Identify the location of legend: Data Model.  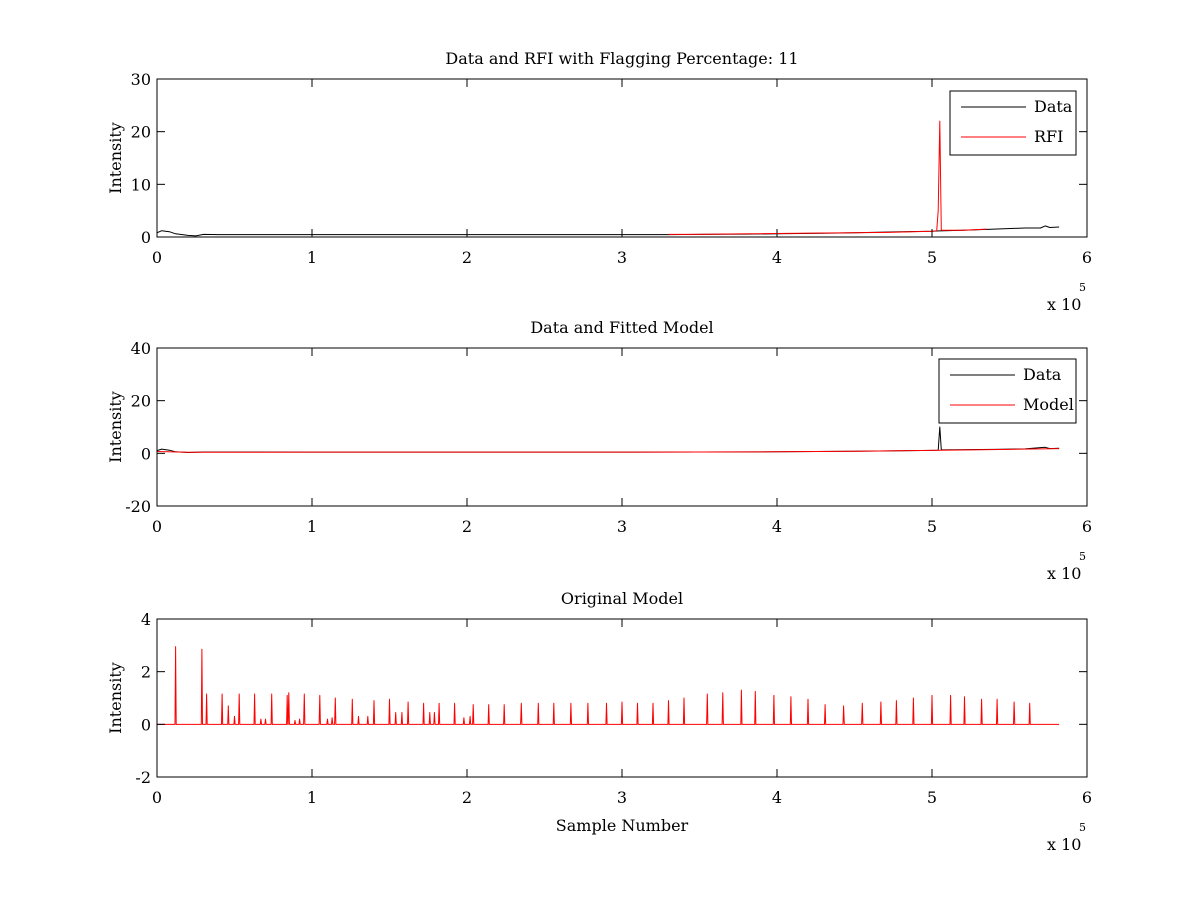
(1007, 391).